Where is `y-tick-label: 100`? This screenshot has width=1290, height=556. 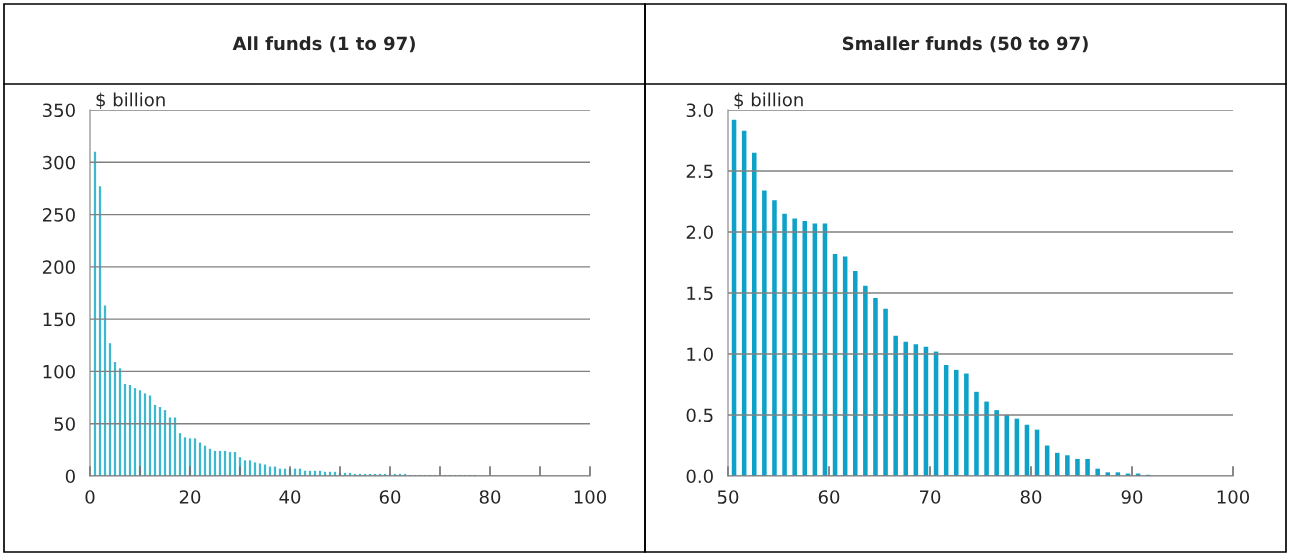 y-tick-label: 100 is located at coordinates (59, 371).